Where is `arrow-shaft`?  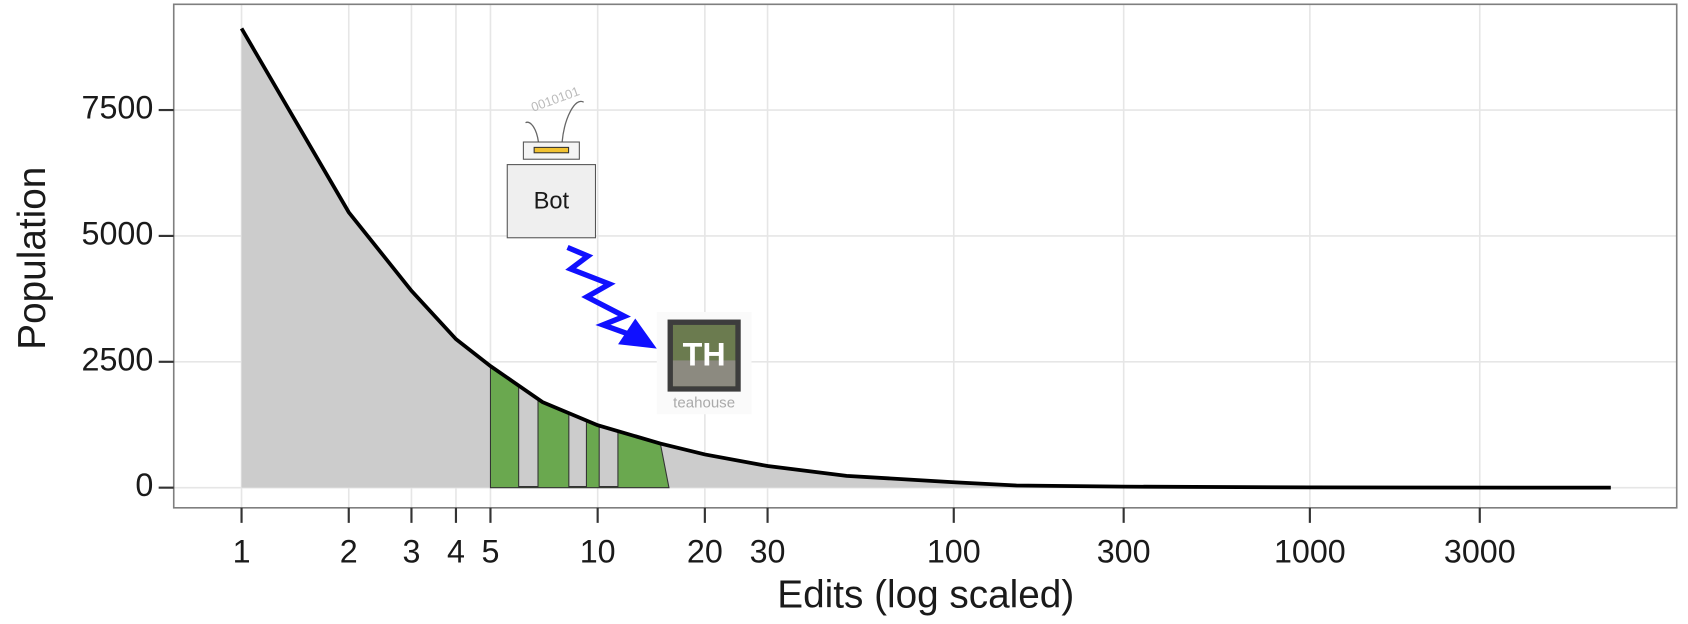 arrow-shaft is located at coordinates (600, 291).